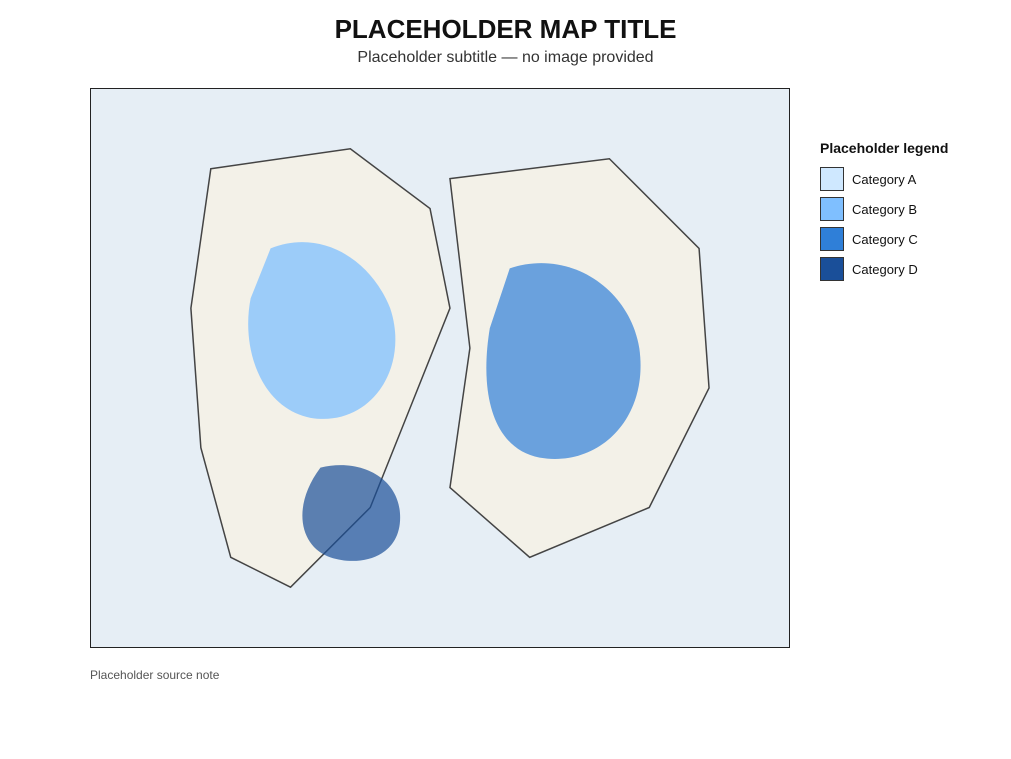 This screenshot has height=759, width=1011. Describe the element at coordinates (322, 330) in the screenshot. I see `shaded-area-a` at that location.